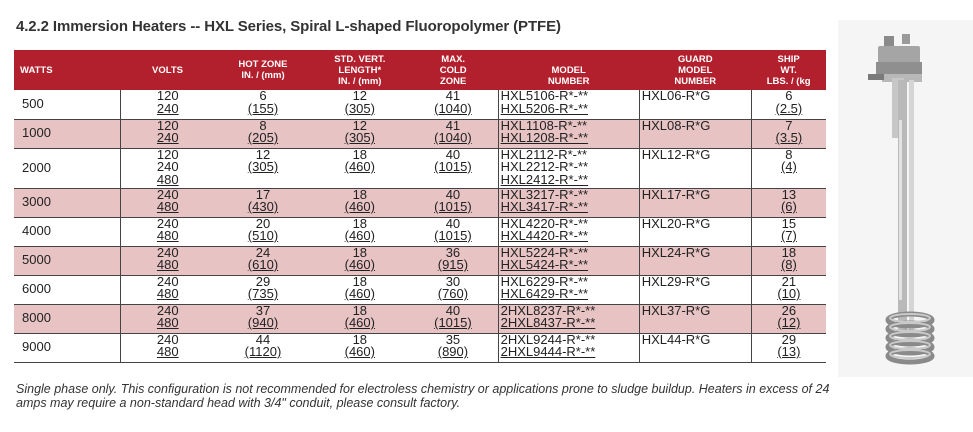 Image resolution: width=973 pixels, height=432 pixels. I want to click on watts-cell: 1000, so click(67, 134).